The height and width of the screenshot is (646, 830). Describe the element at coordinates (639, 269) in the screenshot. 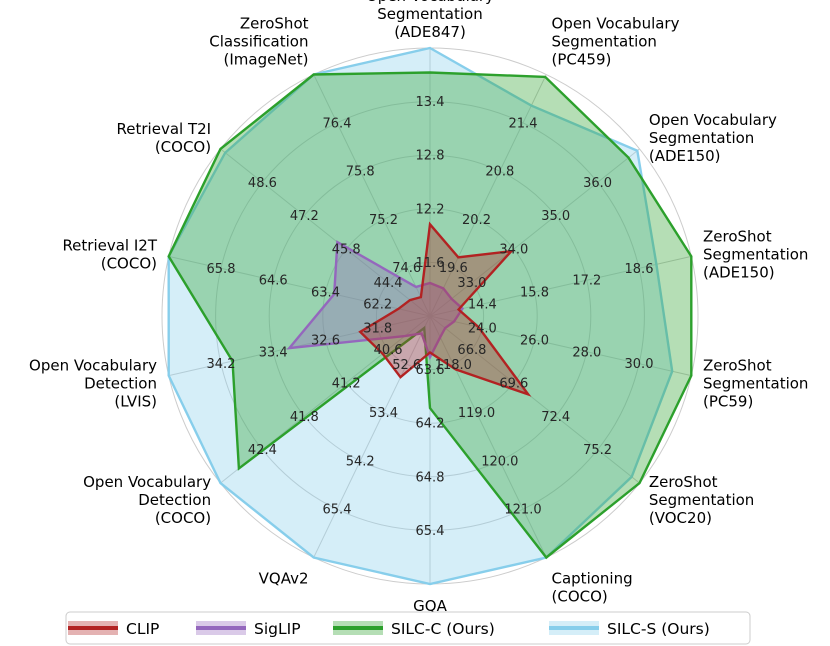

I see `tick-label: 18.6` at that location.